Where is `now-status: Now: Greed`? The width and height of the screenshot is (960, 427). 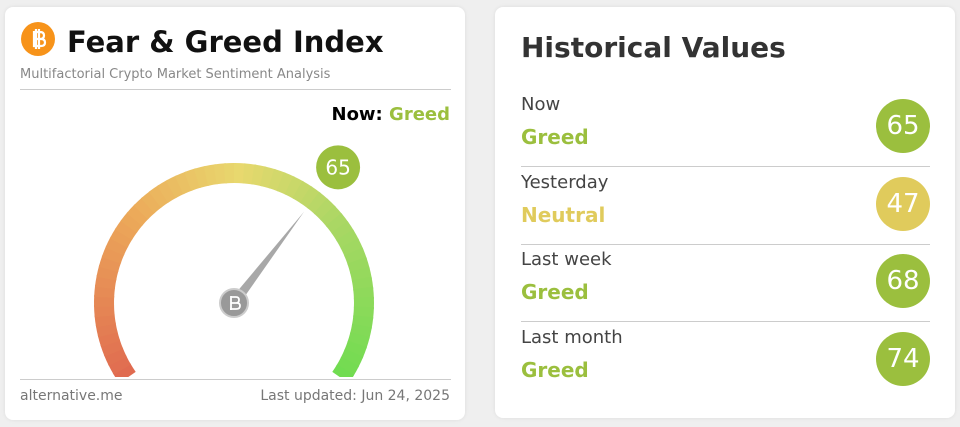
now-status: Now: Greed is located at coordinates (391, 114).